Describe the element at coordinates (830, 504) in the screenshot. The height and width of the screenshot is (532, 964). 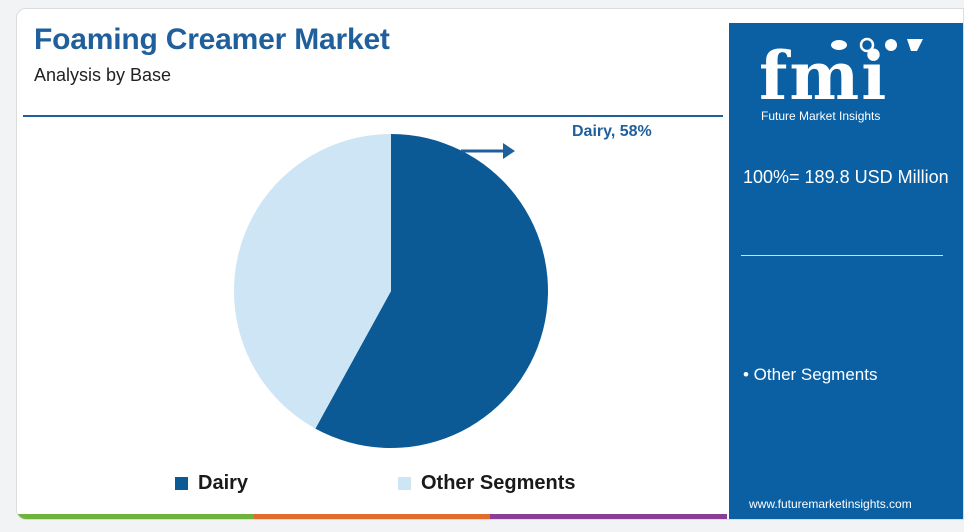
I see `website-url: www.futuremarketinsights.com` at that location.